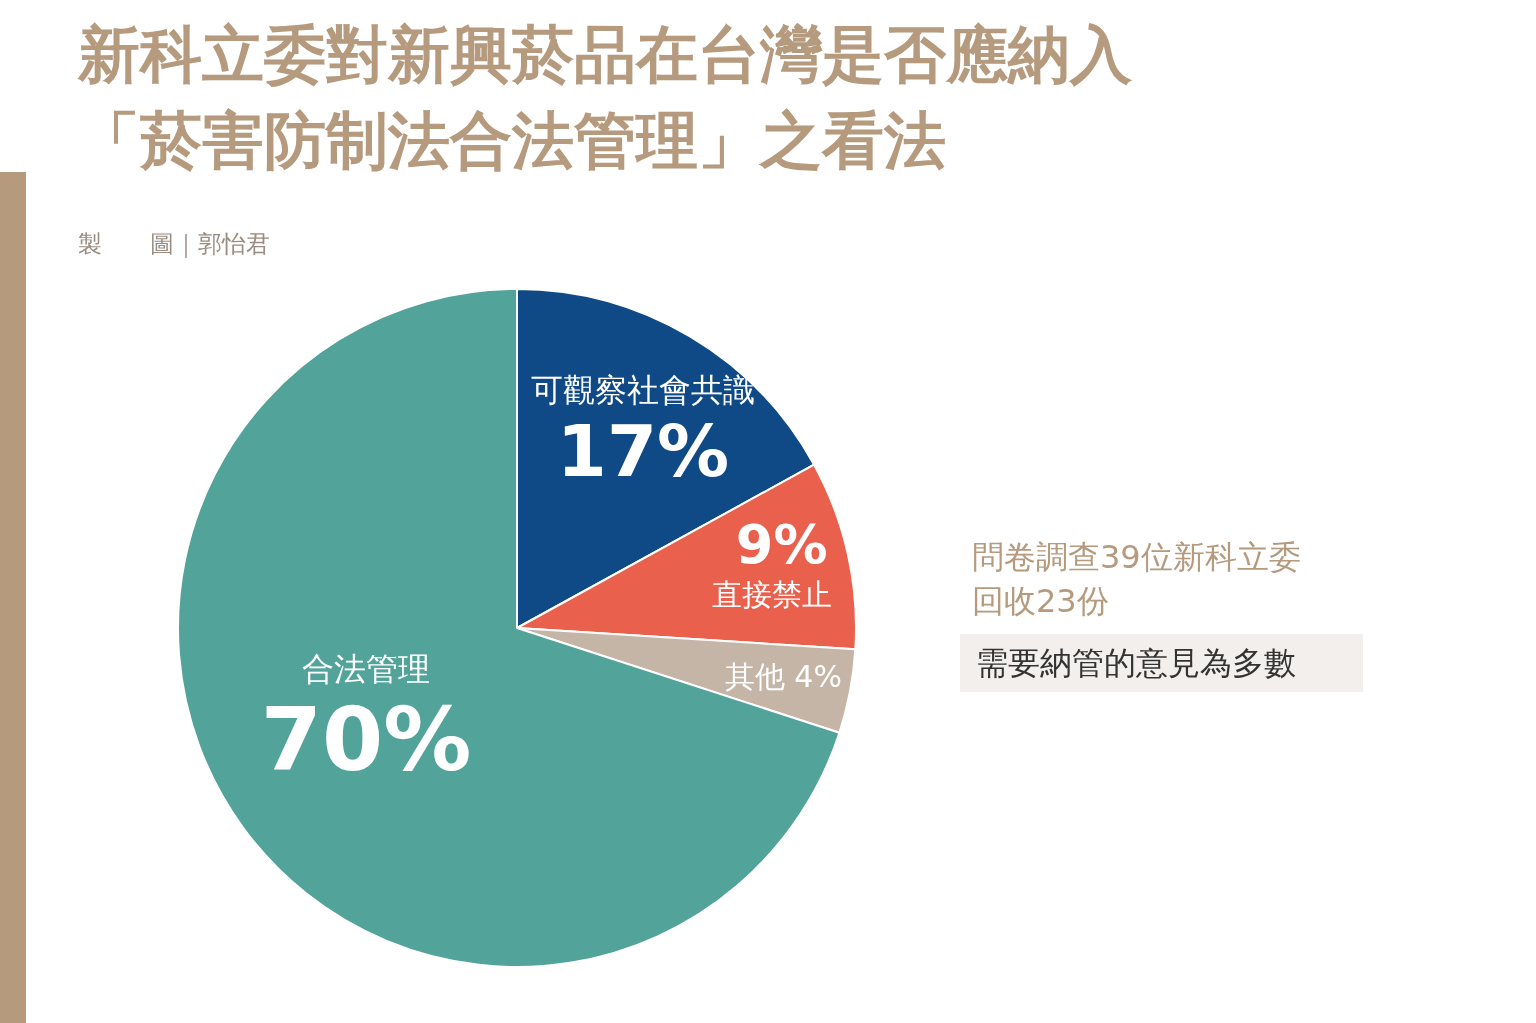 The width and height of the screenshot is (1536, 1023). Describe the element at coordinates (1136, 557) in the screenshot. I see `text: 問卷調查39位新科立委` at that location.